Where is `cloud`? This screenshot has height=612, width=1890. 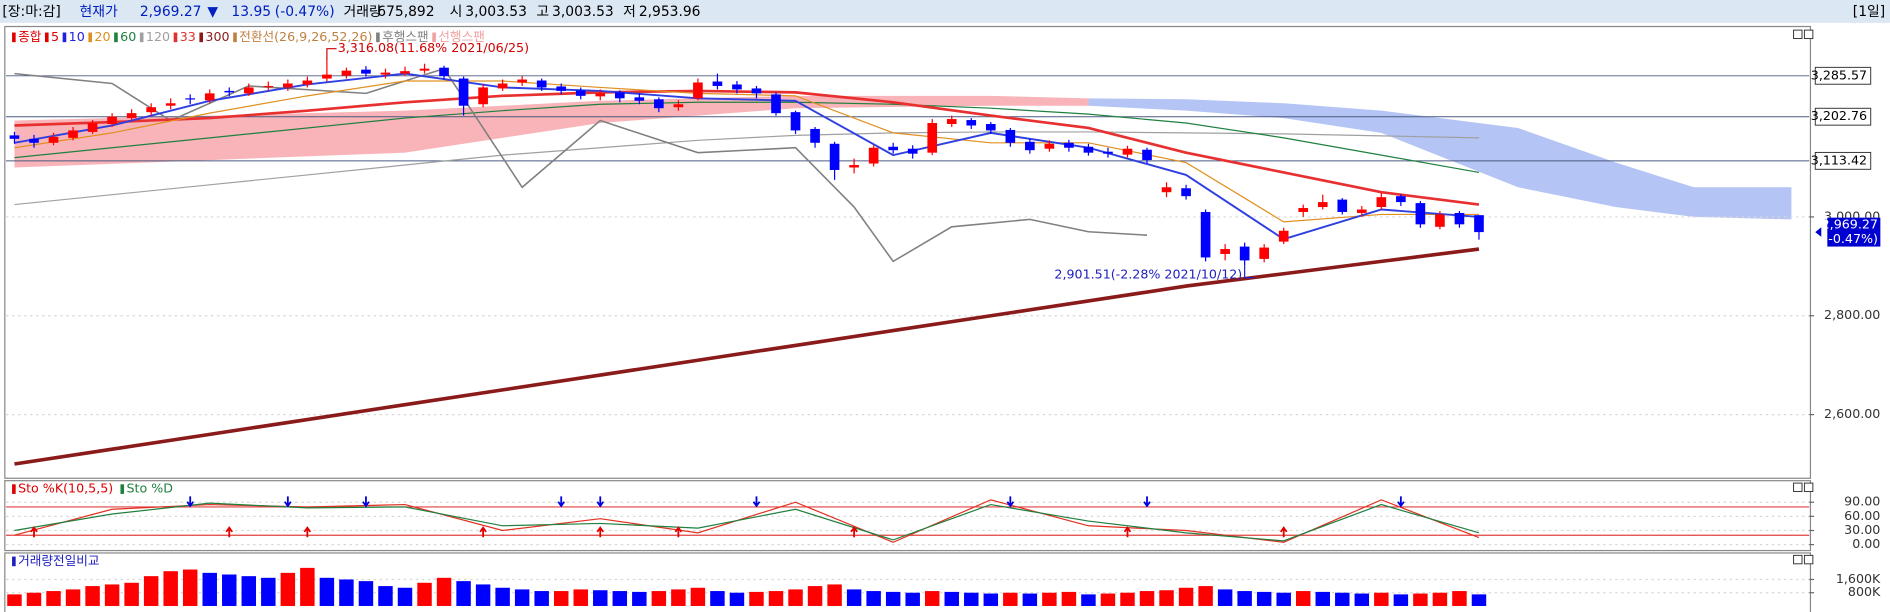 cloud is located at coordinates (1440, 159).